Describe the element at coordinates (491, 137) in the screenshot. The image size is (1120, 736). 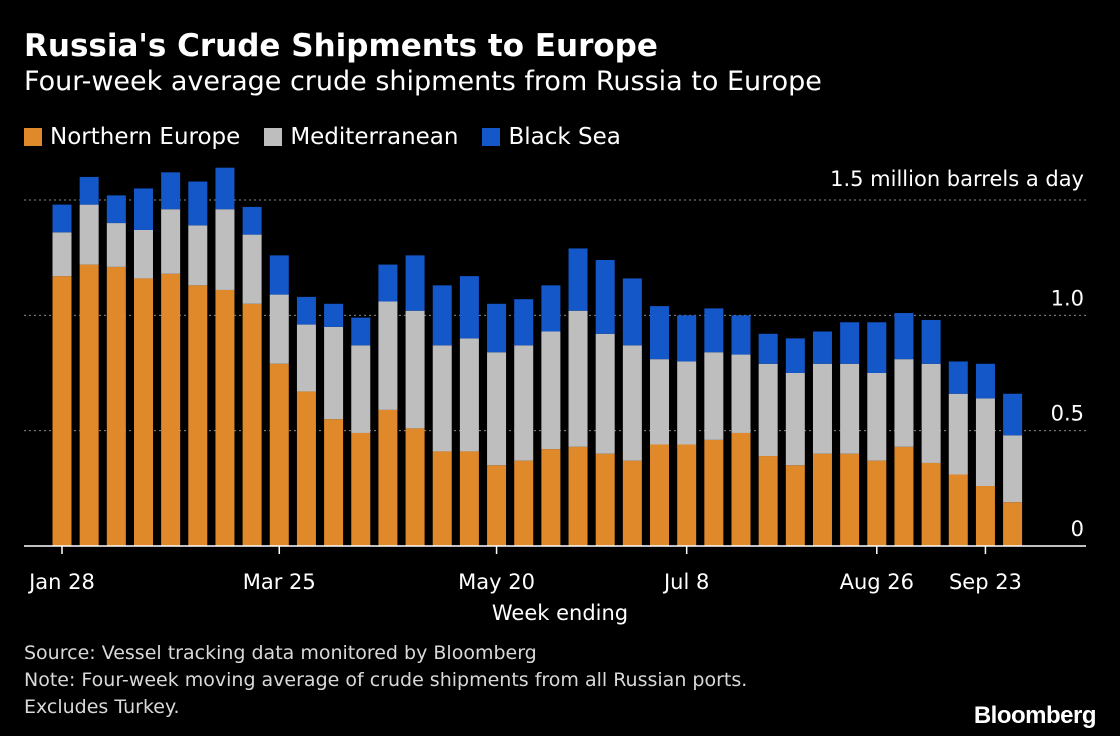
I see `legend-swatch-black-sea` at that location.